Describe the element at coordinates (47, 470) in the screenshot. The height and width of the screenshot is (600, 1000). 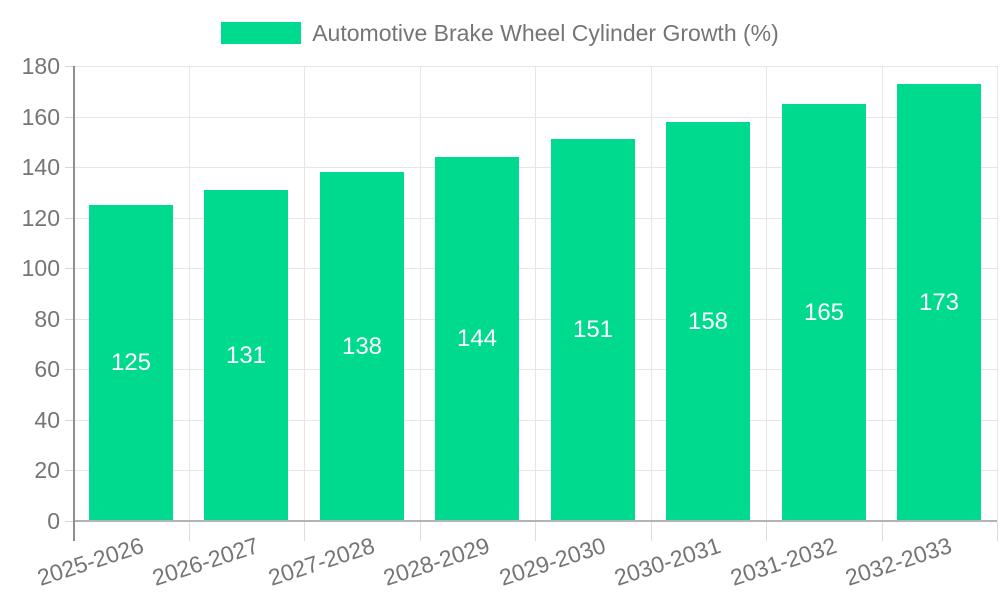
I see `y-tick-label: 20` at that location.